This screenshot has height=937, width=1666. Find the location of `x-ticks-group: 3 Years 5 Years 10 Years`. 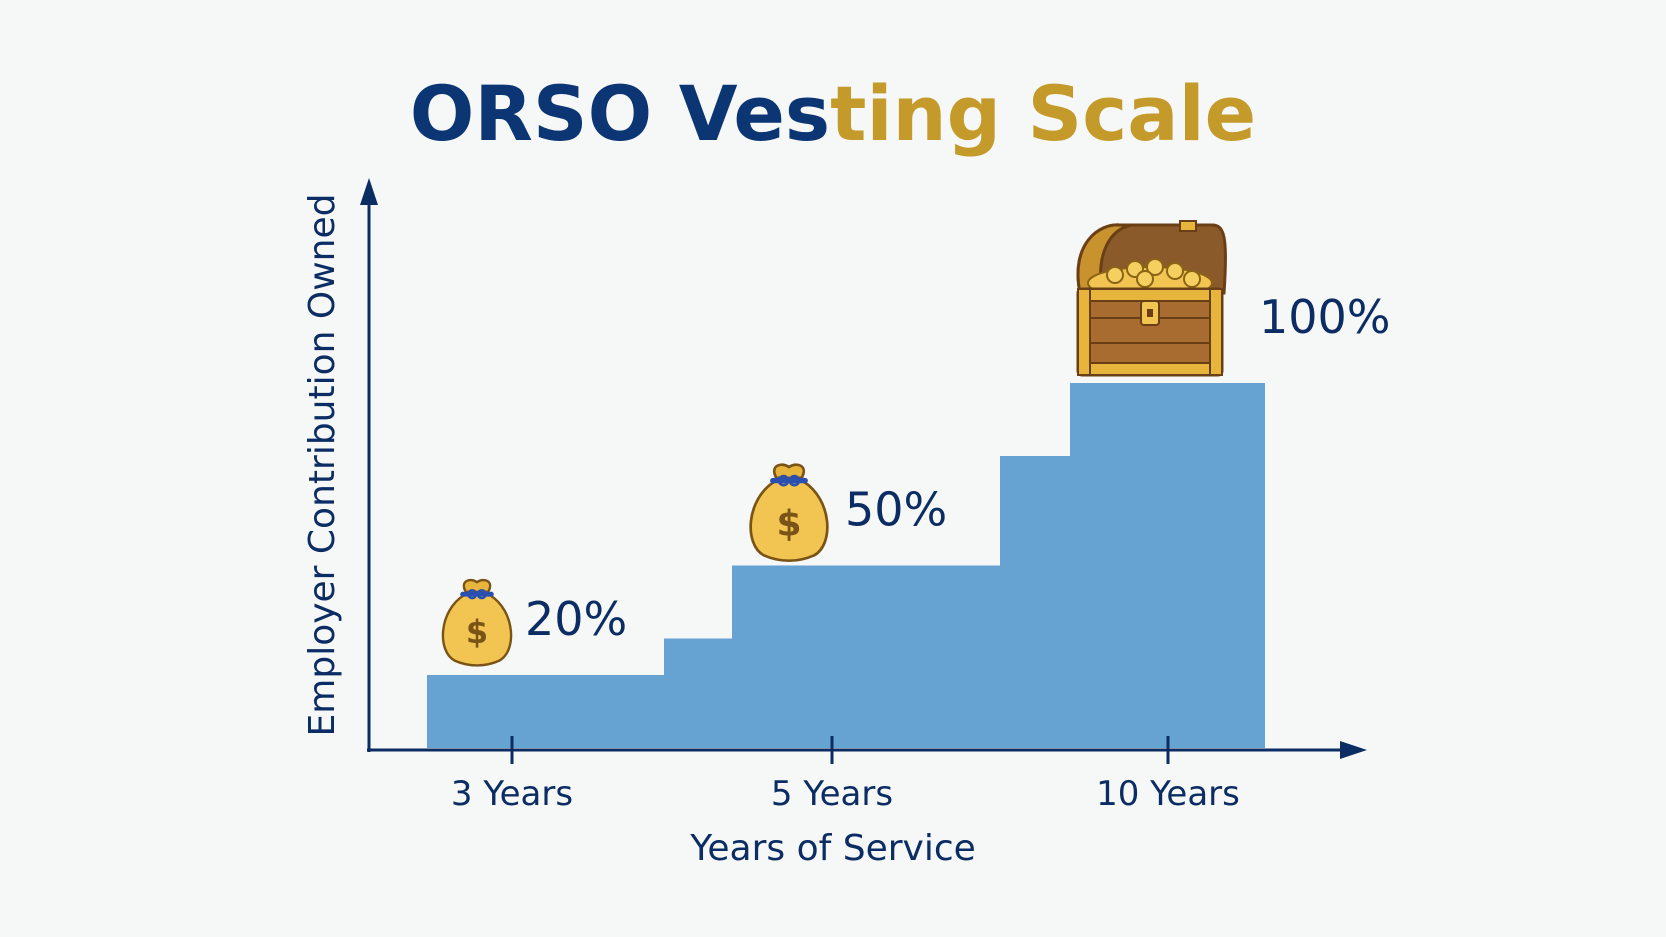

x-ticks-group: 3 Years 5 Years 10 Years is located at coordinates (845, 775).